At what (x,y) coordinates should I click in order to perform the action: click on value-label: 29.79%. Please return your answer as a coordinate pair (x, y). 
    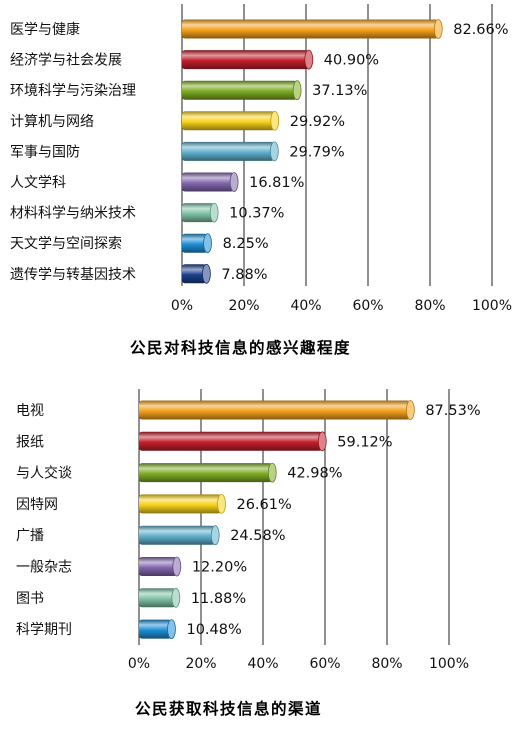
    Looking at the image, I should click on (316, 152).